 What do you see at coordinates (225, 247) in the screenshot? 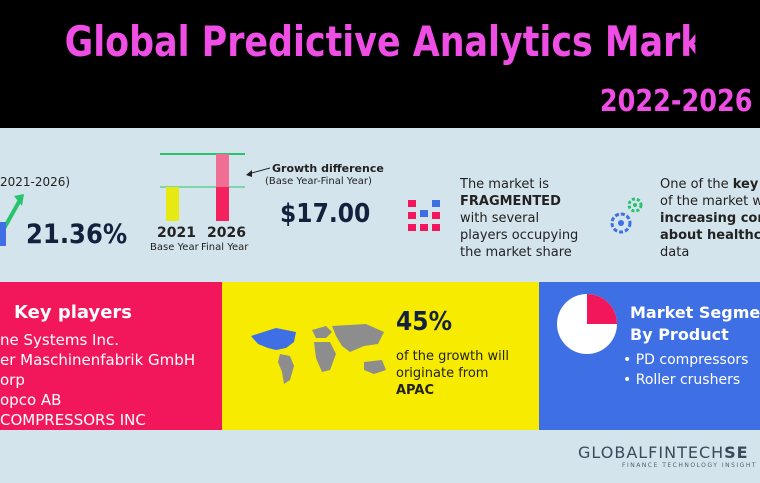
I see `bar-sub-2026: Final Year` at bounding box center [225, 247].